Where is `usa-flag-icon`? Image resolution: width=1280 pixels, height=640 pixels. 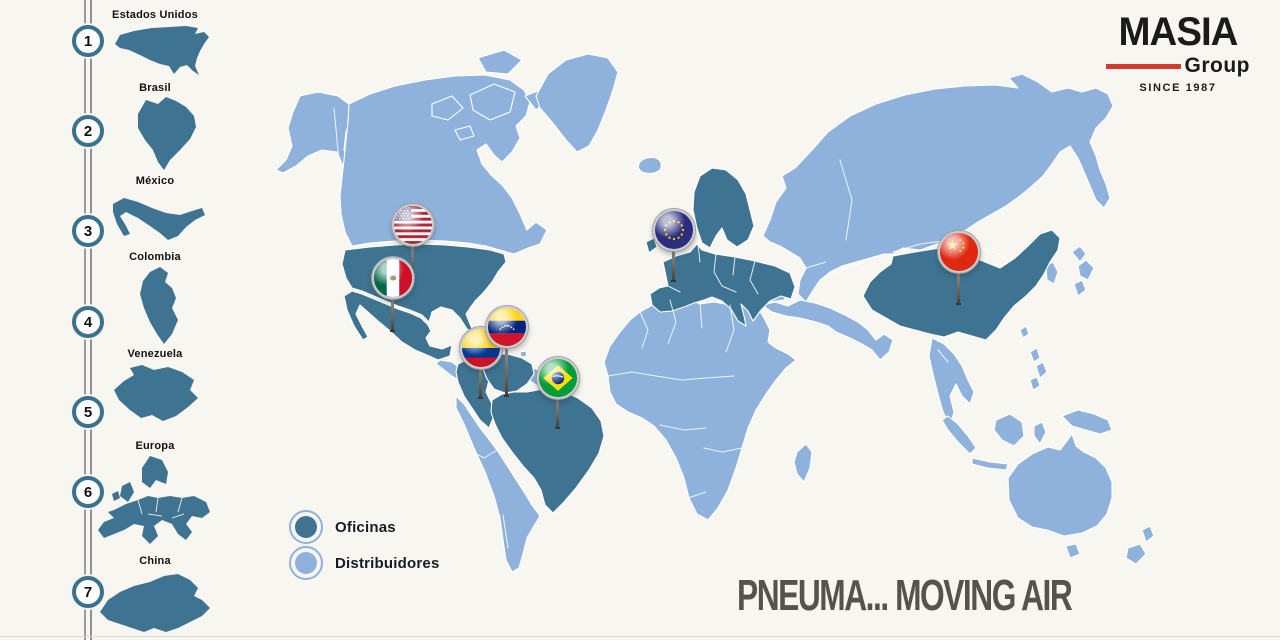 usa-flag-icon is located at coordinates (413, 225).